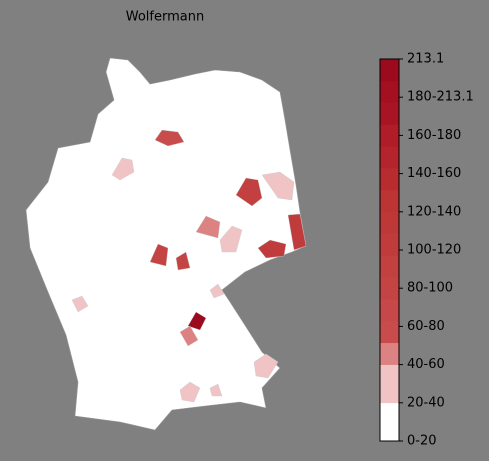 This screenshot has height=461, width=489. I want to click on colorbar-label: 160-180, so click(434, 135).